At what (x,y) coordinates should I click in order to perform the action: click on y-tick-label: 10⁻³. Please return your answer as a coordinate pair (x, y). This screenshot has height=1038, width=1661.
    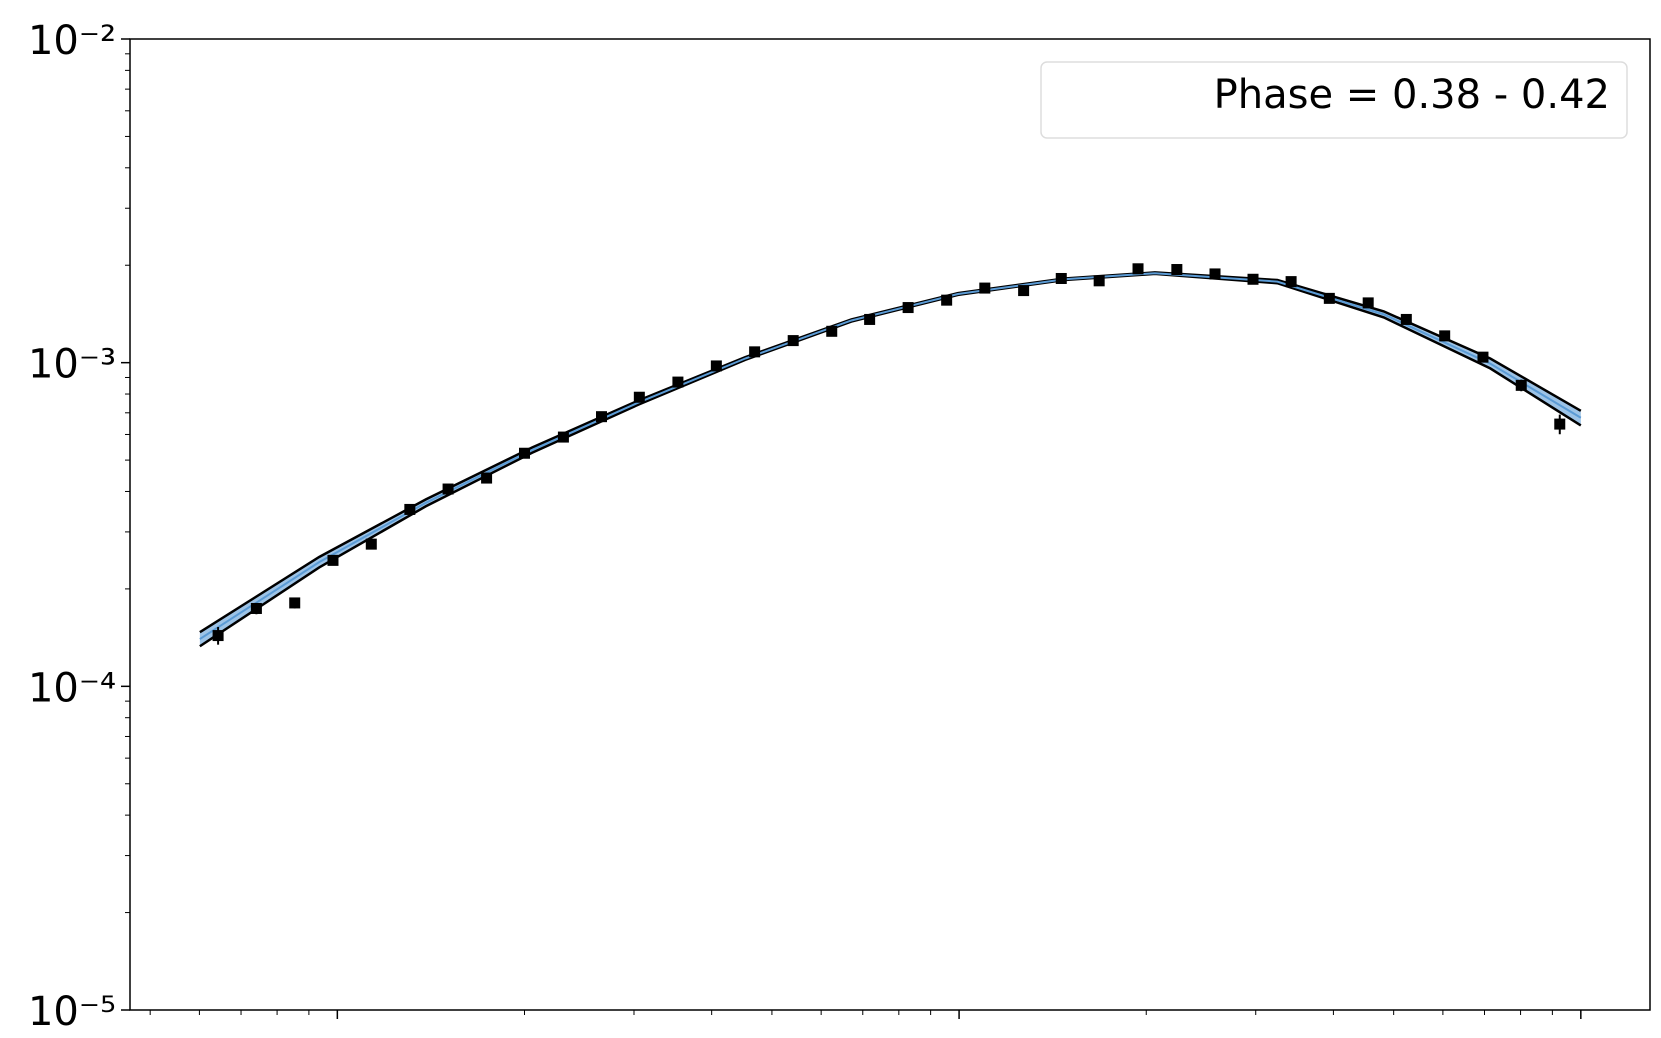
    Looking at the image, I should click on (72, 365).